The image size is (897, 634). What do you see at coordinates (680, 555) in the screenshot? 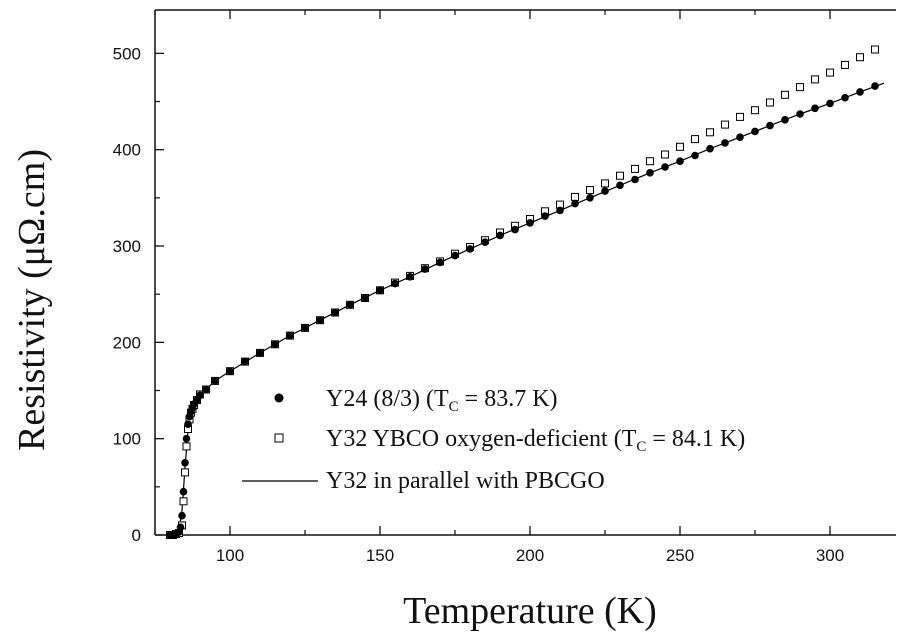
I see `x-tick-label: 250` at bounding box center [680, 555].